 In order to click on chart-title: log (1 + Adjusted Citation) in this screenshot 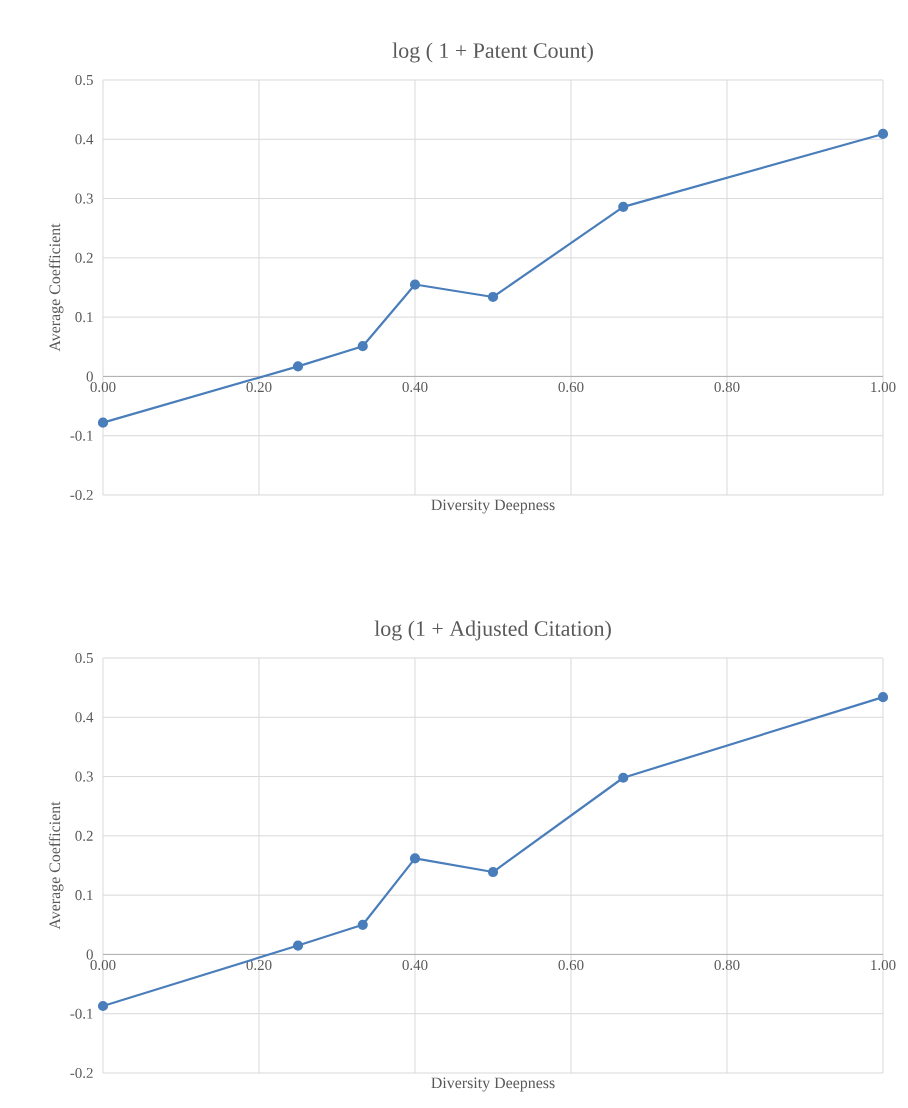, I will do `click(492, 630)`.